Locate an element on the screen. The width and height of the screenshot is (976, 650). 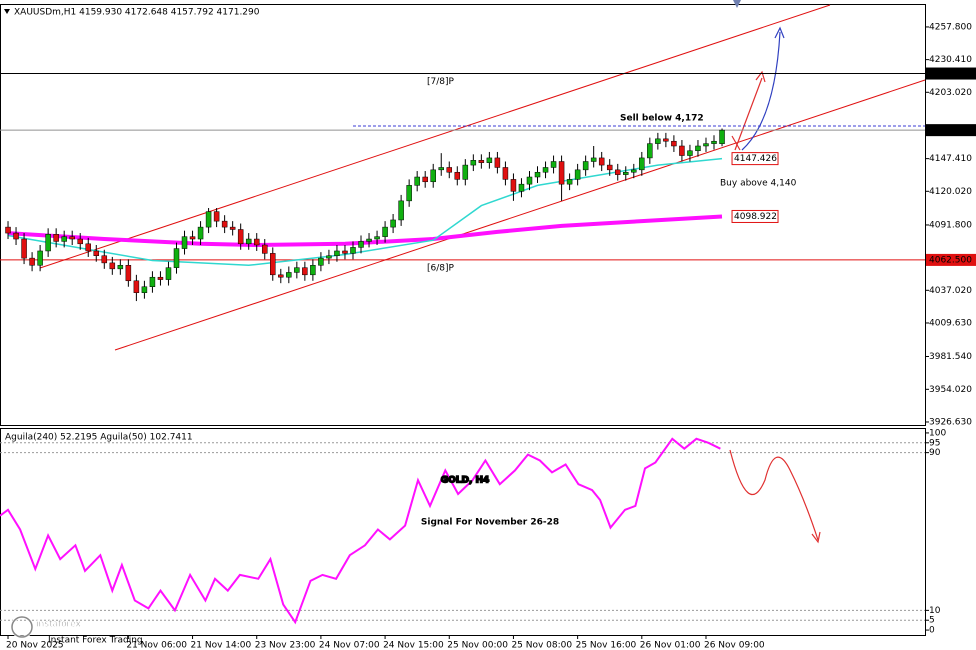
y-tick-label: 100 is located at coordinates (937, 433).